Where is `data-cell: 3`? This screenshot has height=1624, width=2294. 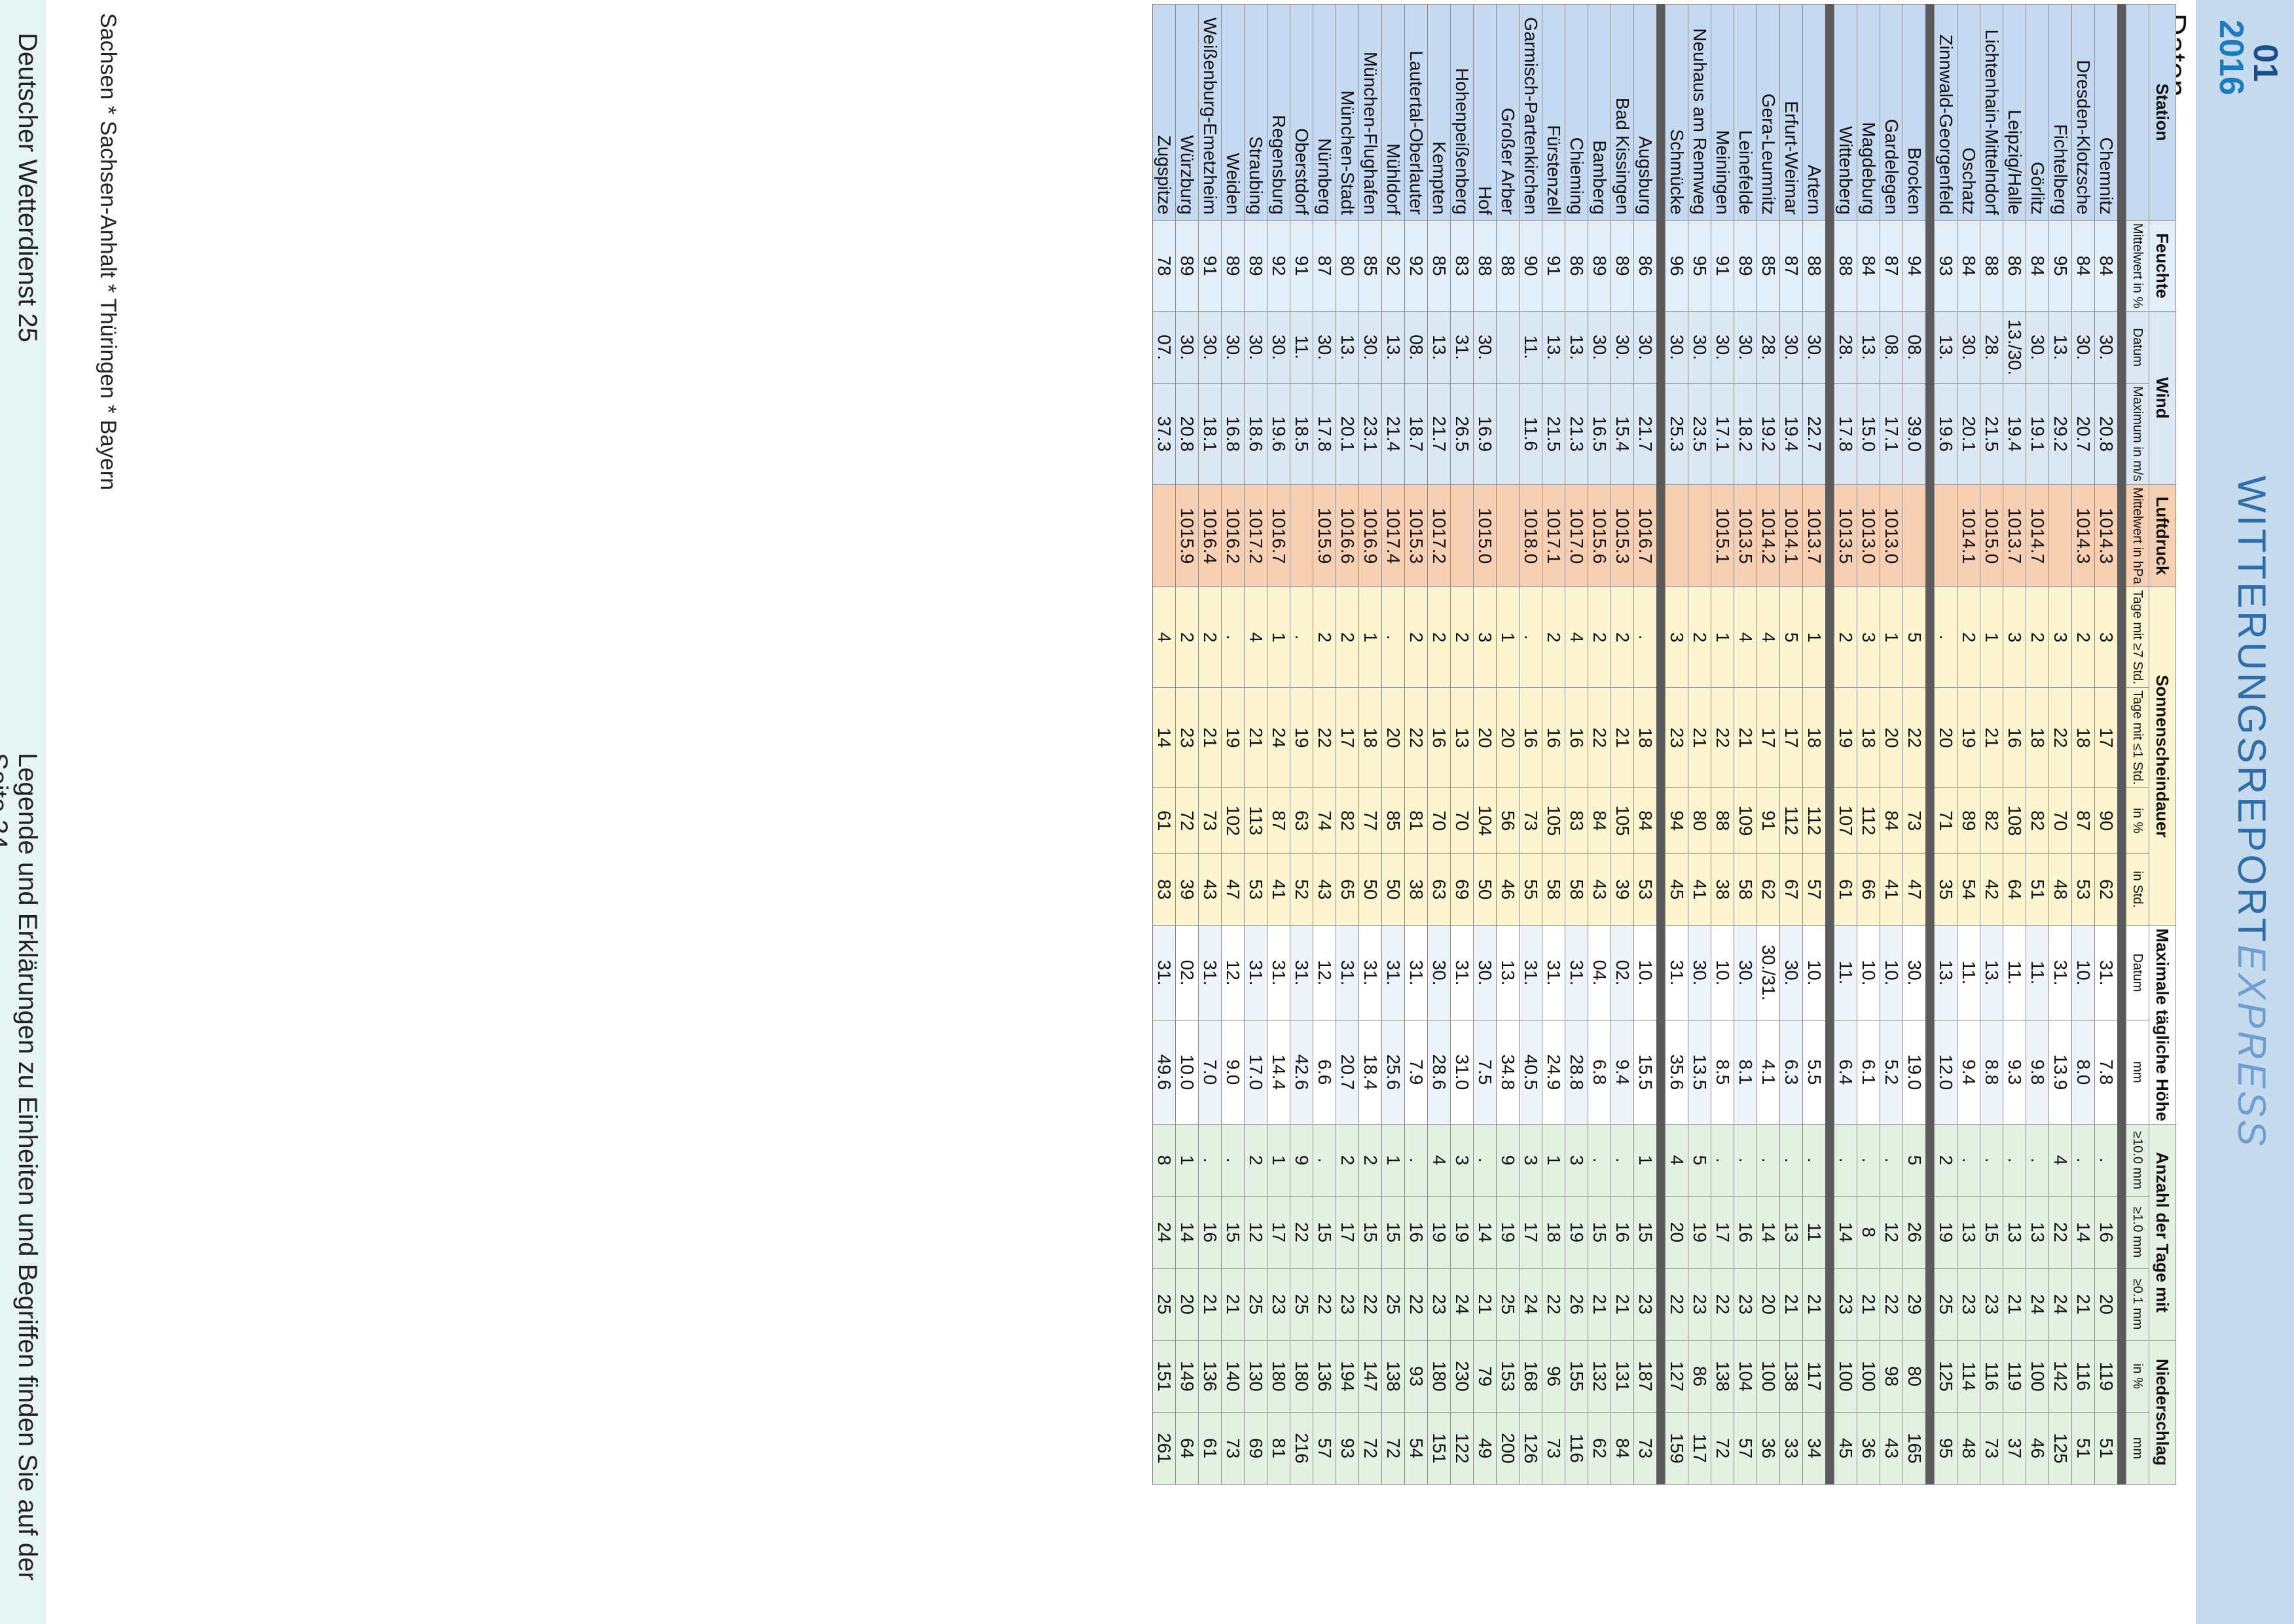 data-cell: 3 is located at coordinates (1576, 1160).